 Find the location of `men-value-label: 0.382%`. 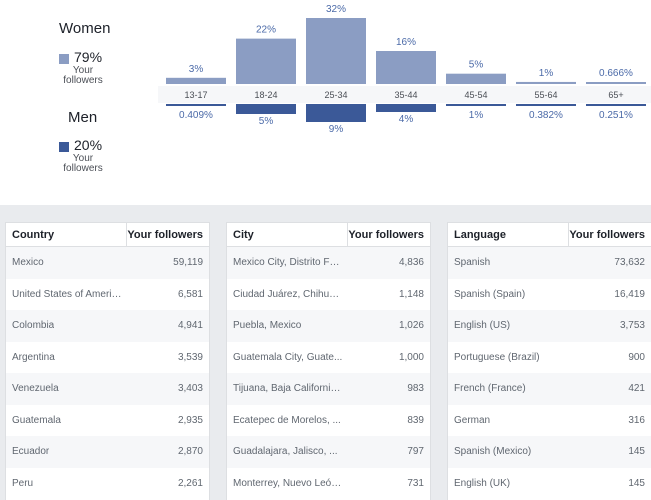

men-value-label: 0.382% is located at coordinates (546, 115).